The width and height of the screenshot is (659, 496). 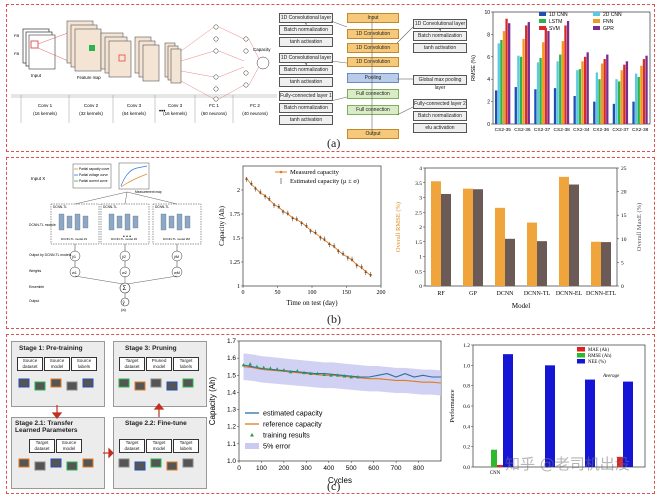 What do you see at coordinates (597, 98) in the screenshot?
I see `bar-CX2-36-2D-CNN` at bounding box center [597, 98].